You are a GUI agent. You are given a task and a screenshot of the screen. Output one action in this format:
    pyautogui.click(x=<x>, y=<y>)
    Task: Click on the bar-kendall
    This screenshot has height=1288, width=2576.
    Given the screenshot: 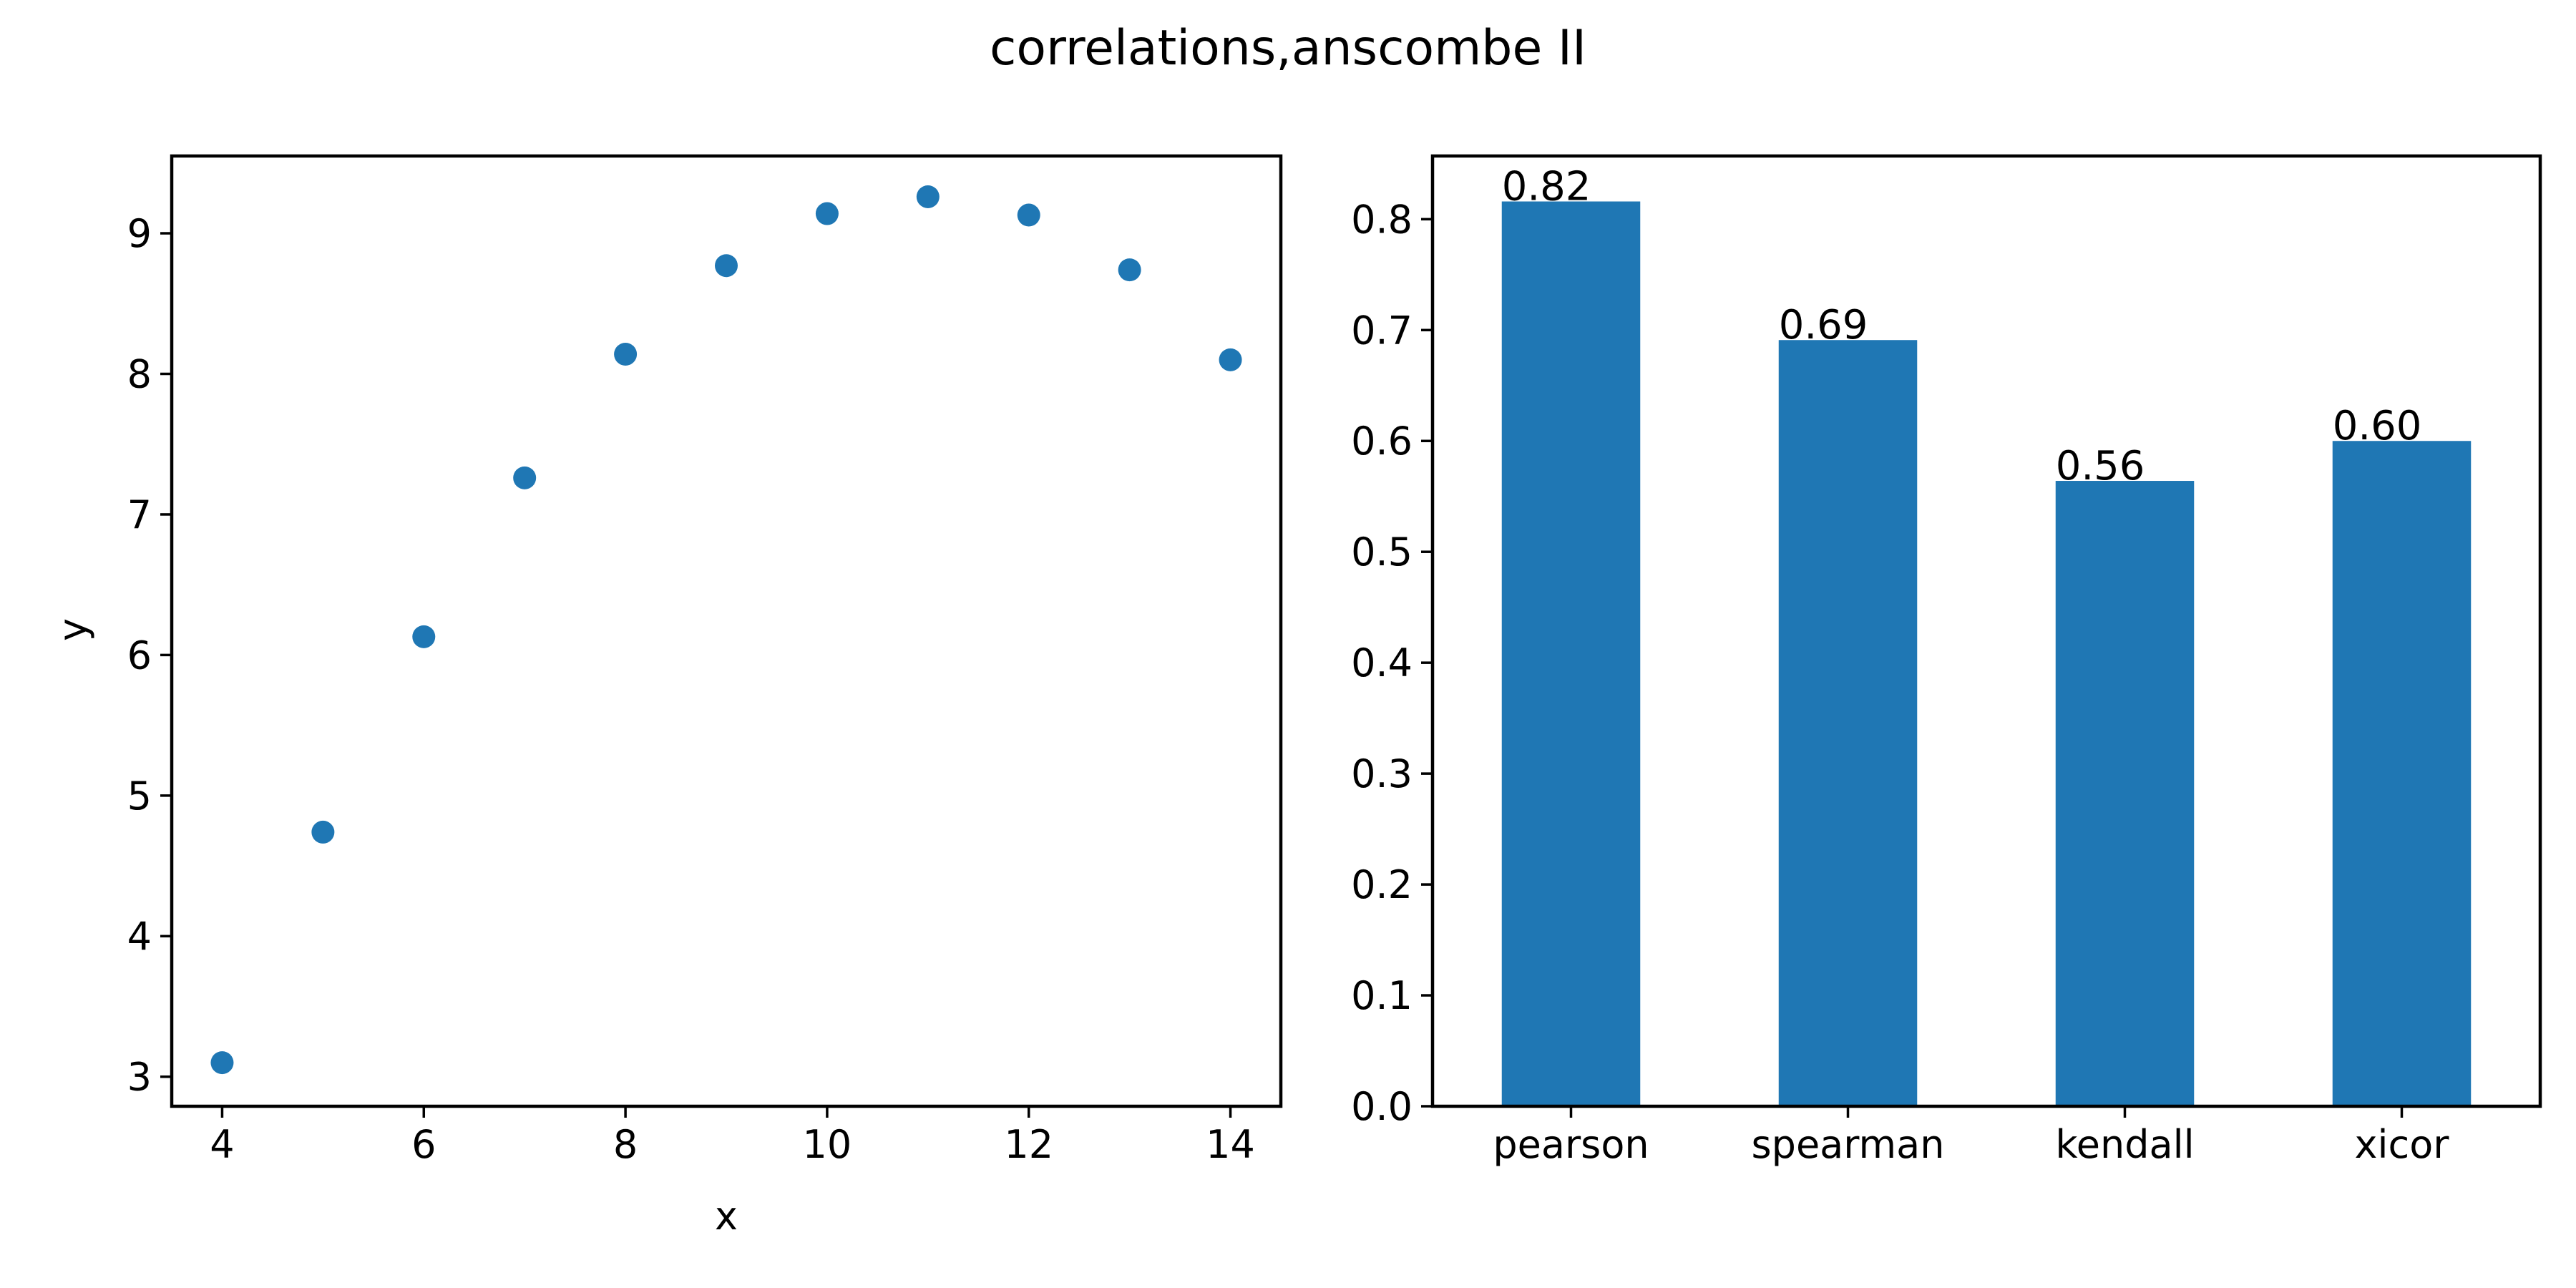 What is the action you would take?
    pyautogui.click(x=2125, y=793)
    